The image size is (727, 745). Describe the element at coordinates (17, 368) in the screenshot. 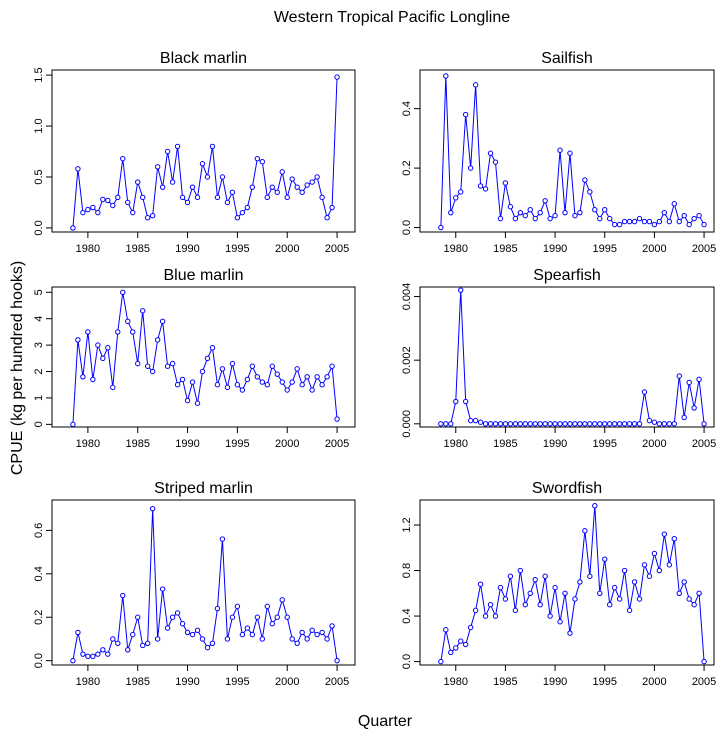

I see `y-axis-label: CPUE (kg per hundred hooks)` at that location.